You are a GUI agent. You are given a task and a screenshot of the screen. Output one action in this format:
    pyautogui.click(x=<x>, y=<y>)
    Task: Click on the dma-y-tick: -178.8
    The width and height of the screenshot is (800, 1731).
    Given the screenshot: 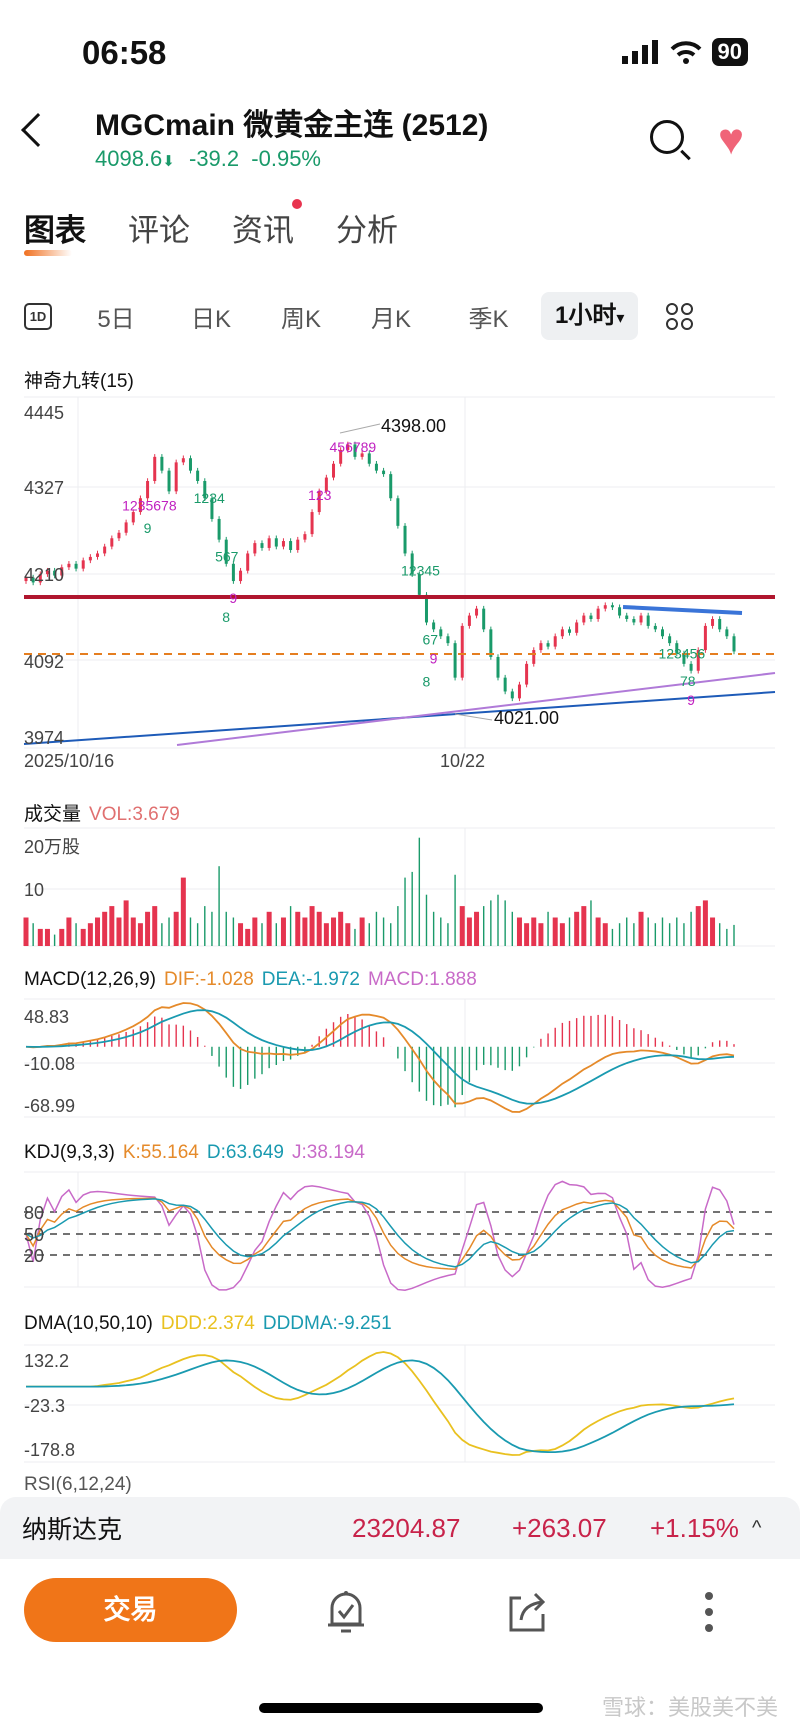 What is the action you would take?
    pyautogui.click(x=49, y=1450)
    